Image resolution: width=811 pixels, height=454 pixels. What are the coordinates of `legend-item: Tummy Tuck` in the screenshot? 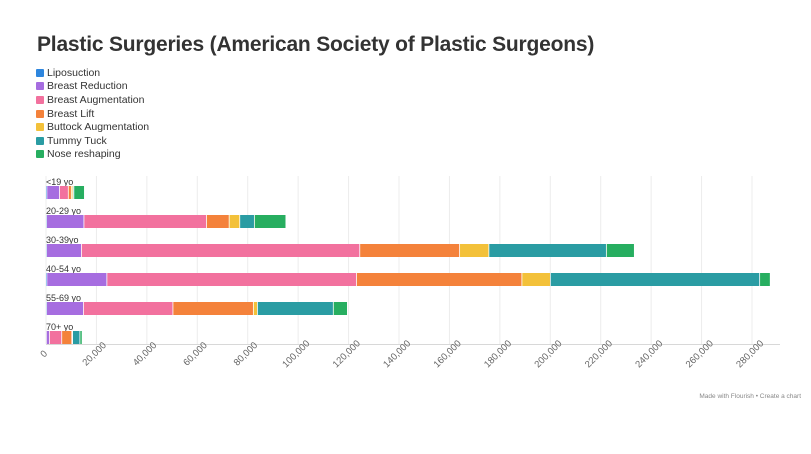 It's located at (92, 141).